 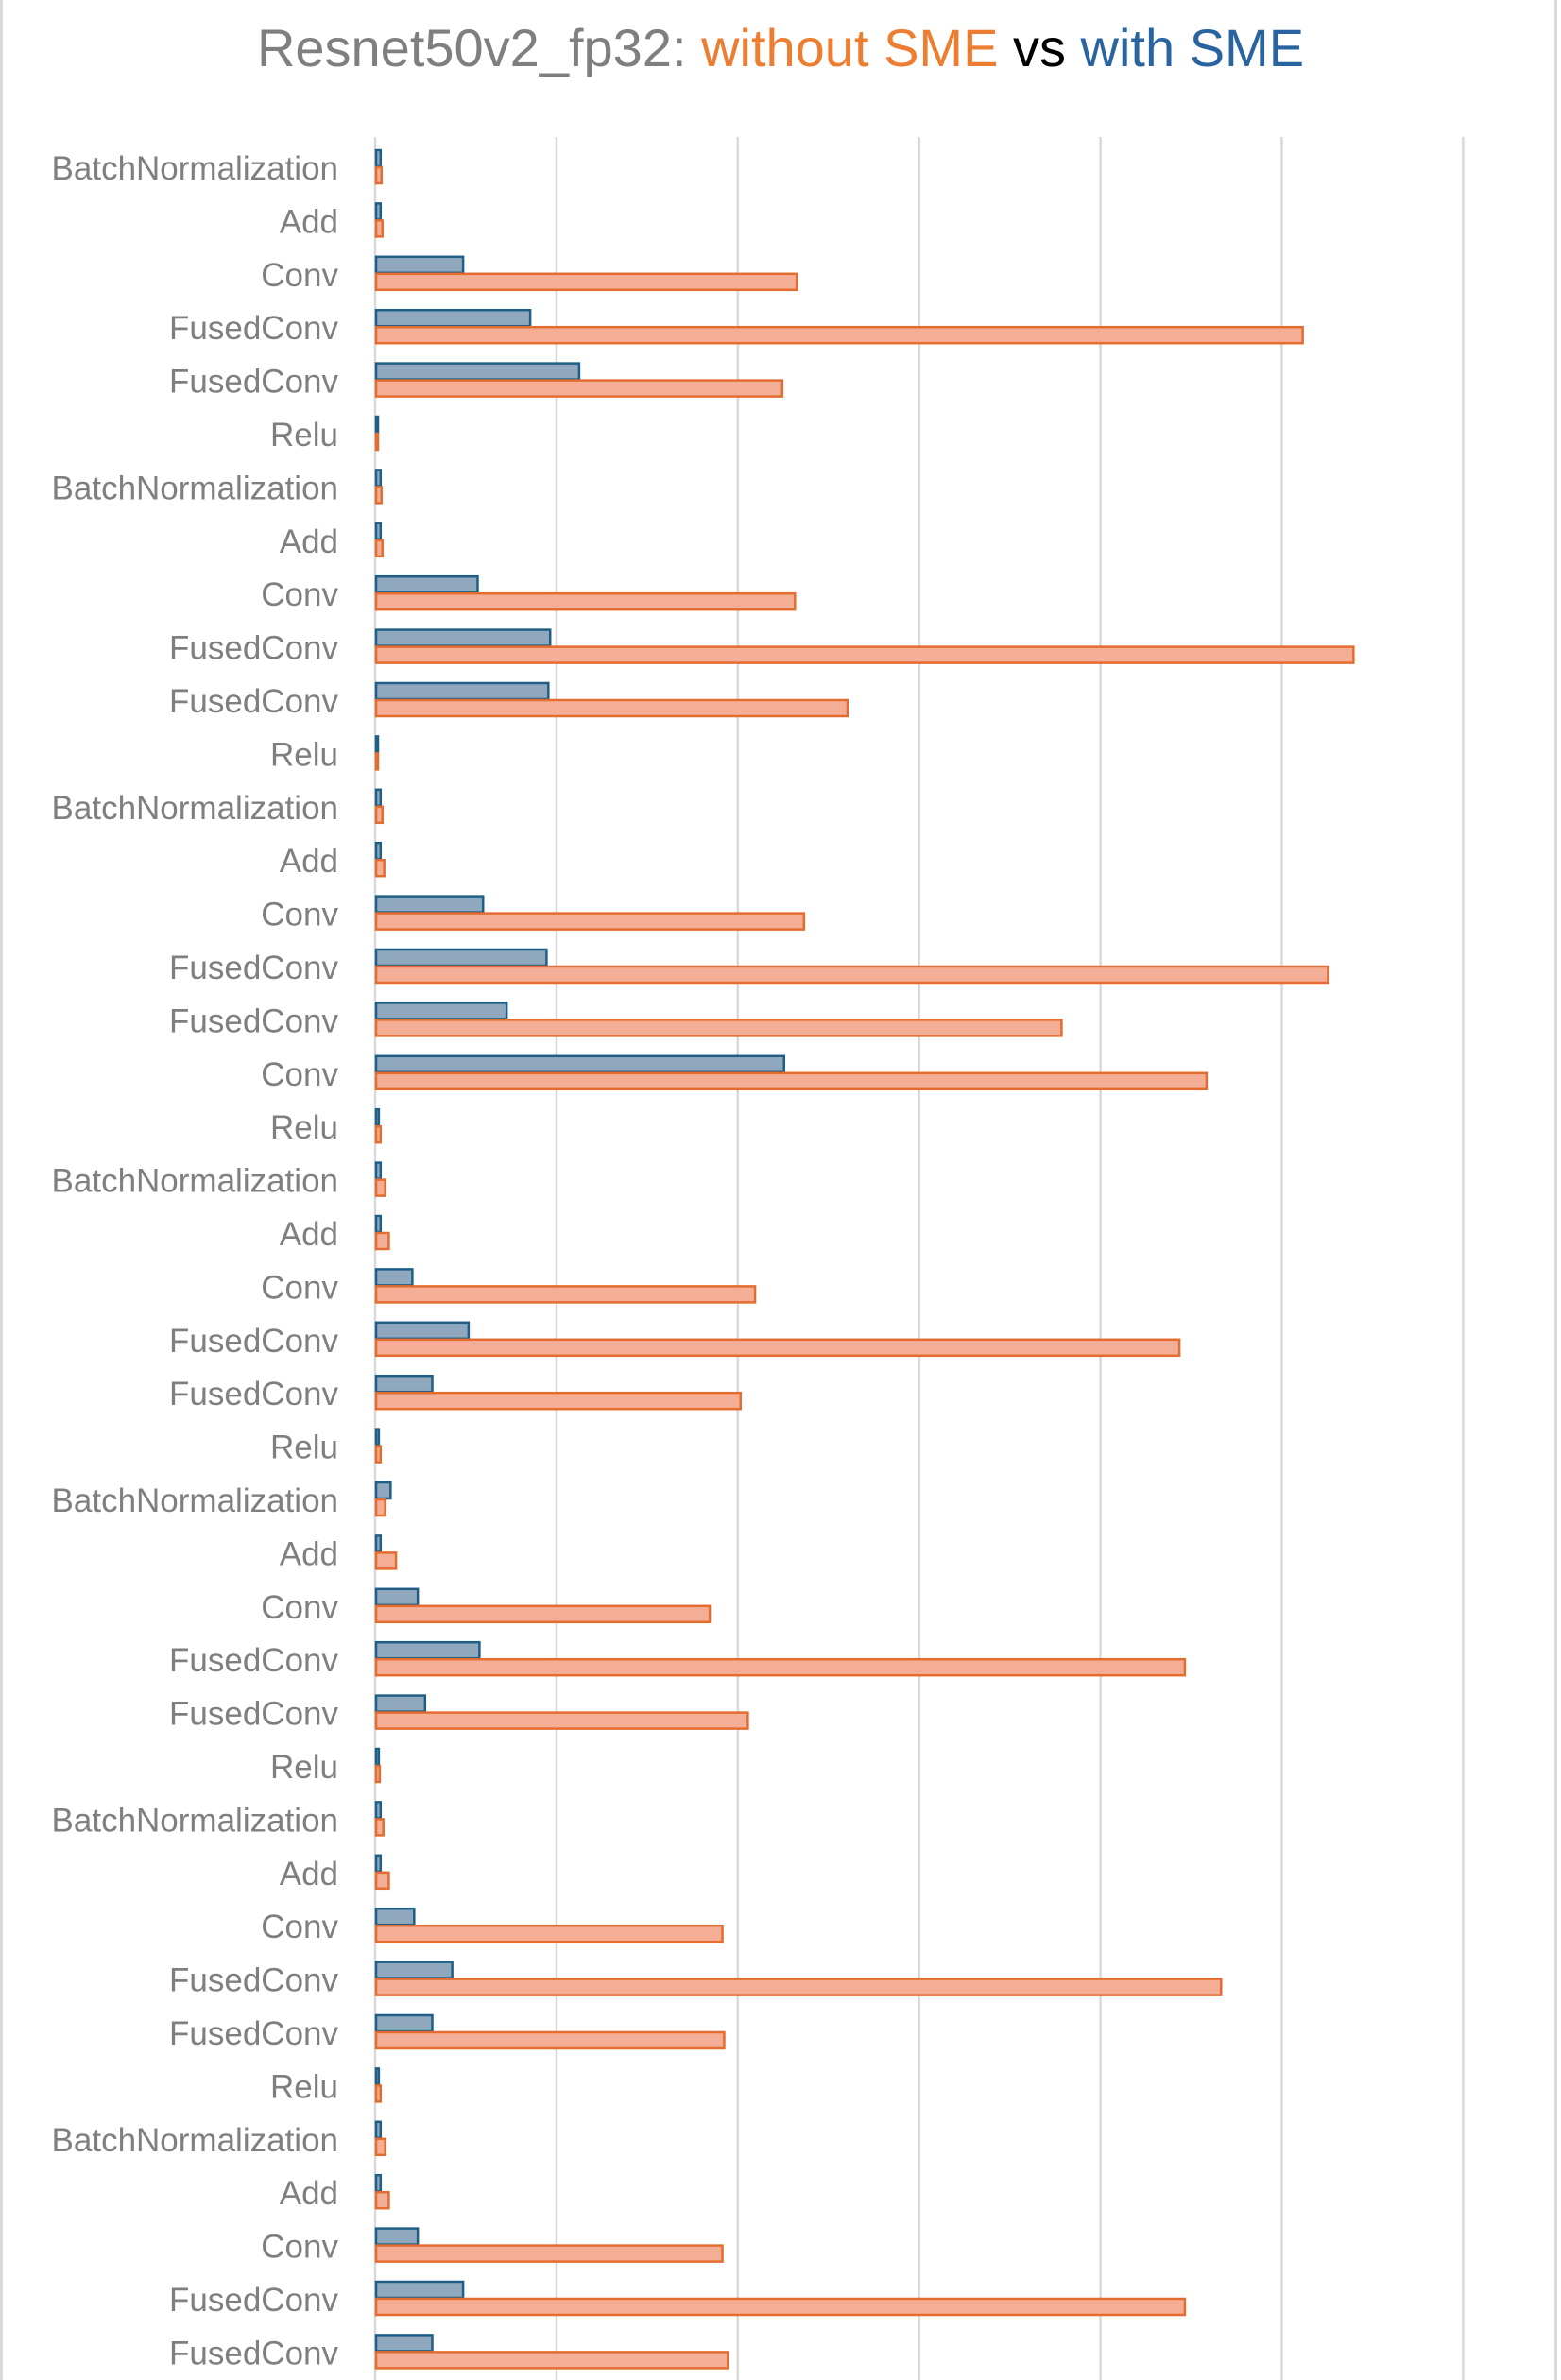 What do you see at coordinates (1039, 47) in the screenshot?
I see `title-vs: vs` at bounding box center [1039, 47].